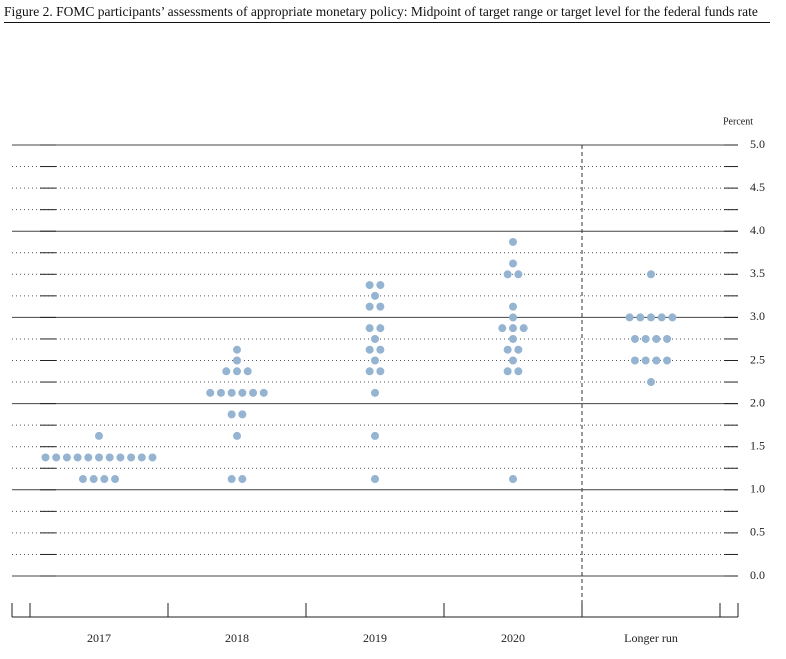 The image size is (786, 659). Describe the element at coordinates (757, 359) in the screenshot. I see `y-tick-label: 2.5` at that location.